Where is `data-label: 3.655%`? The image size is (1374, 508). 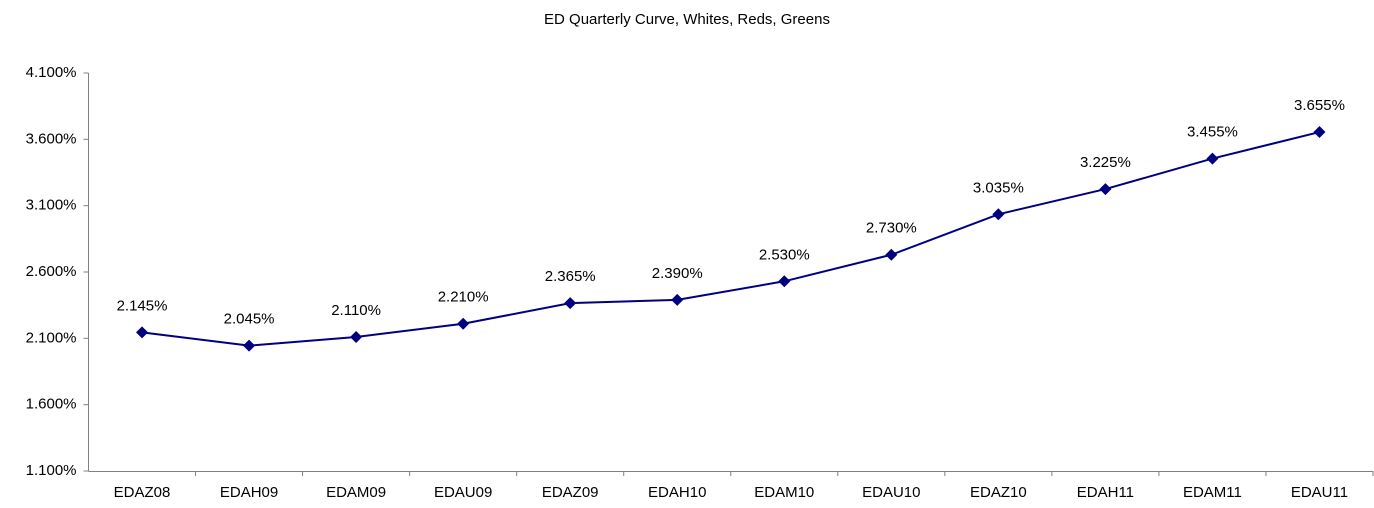
data-label: 3.655% is located at coordinates (1319, 105).